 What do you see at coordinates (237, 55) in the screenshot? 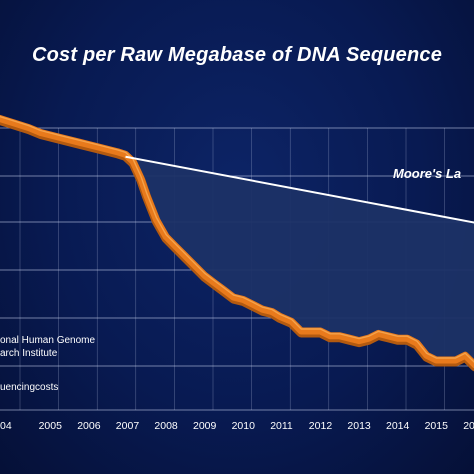
I see `chart-title: Cost per Raw Megabase of DNA Sequence` at bounding box center [237, 55].